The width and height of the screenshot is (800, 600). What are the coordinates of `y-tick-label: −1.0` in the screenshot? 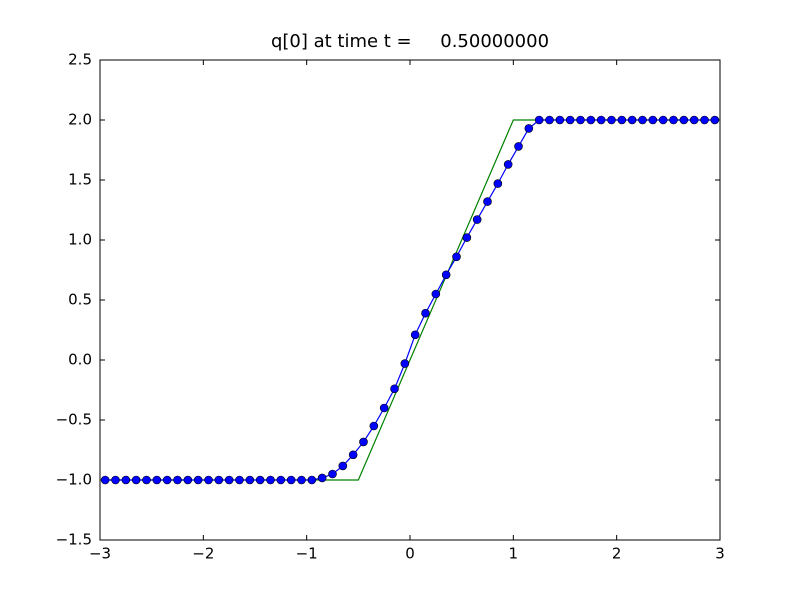 It's located at (74, 480).